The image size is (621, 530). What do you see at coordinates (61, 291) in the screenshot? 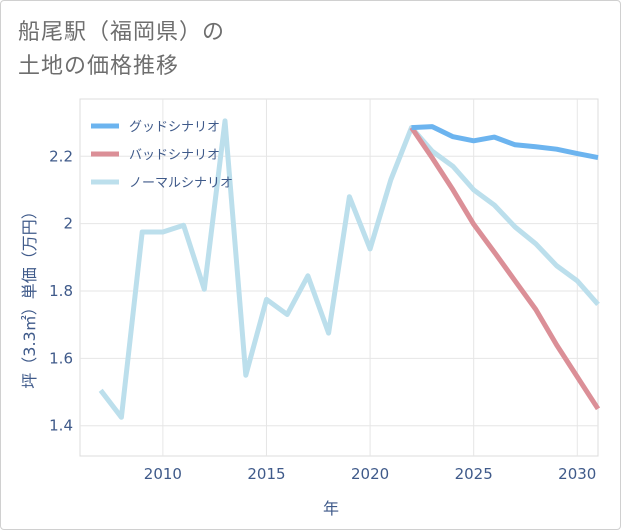
I see `y-tick-label: 1.8` at bounding box center [61, 291].